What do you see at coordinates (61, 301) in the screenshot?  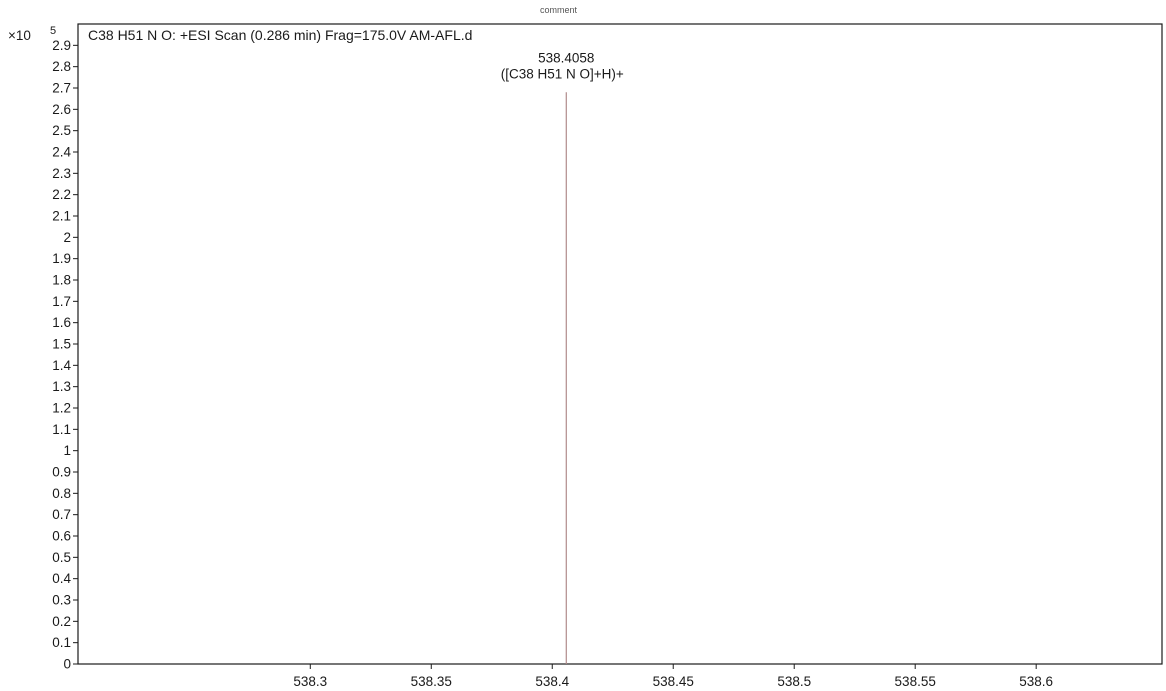 I see `y-tick-label: 1.7` at bounding box center [61, 301].